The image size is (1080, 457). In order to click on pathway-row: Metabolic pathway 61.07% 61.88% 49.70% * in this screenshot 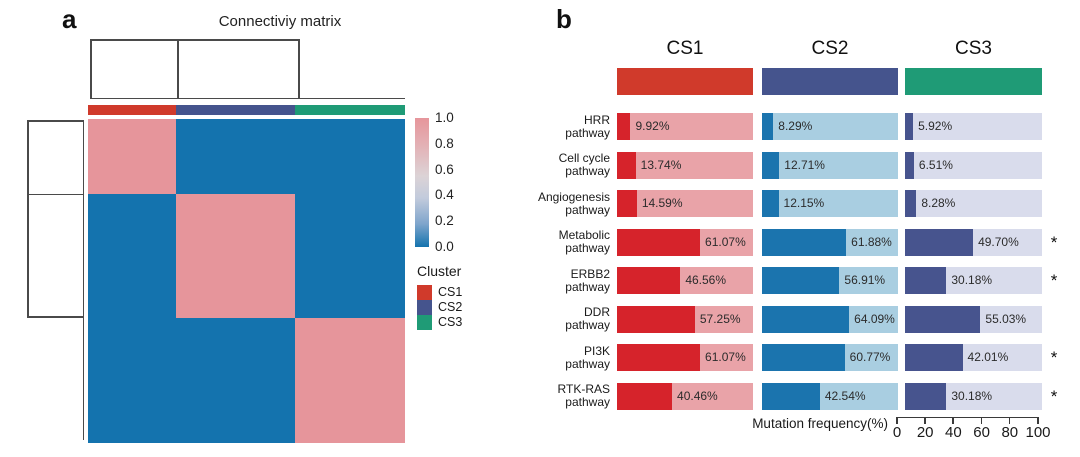, I will do `click(540, 242)`.